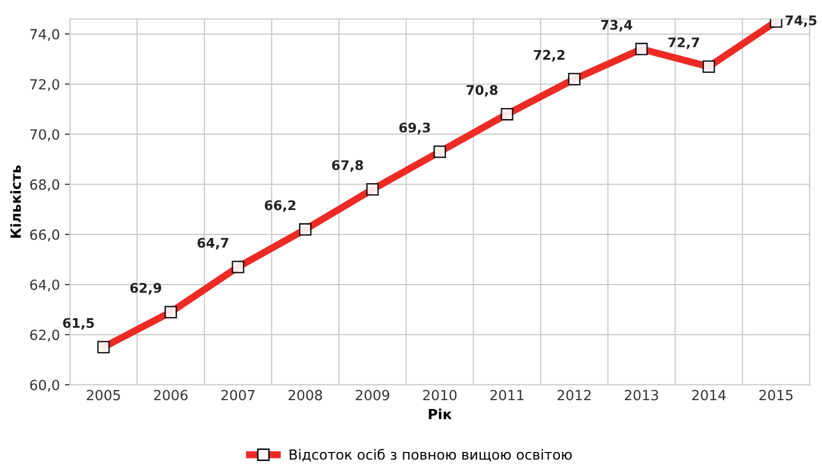 The width and height of the screenshot is (822, 475). What do you see at coordinates (616, 26) in the screenshot?
I see `data-label: 73,4` at bounding box center [616, 26].